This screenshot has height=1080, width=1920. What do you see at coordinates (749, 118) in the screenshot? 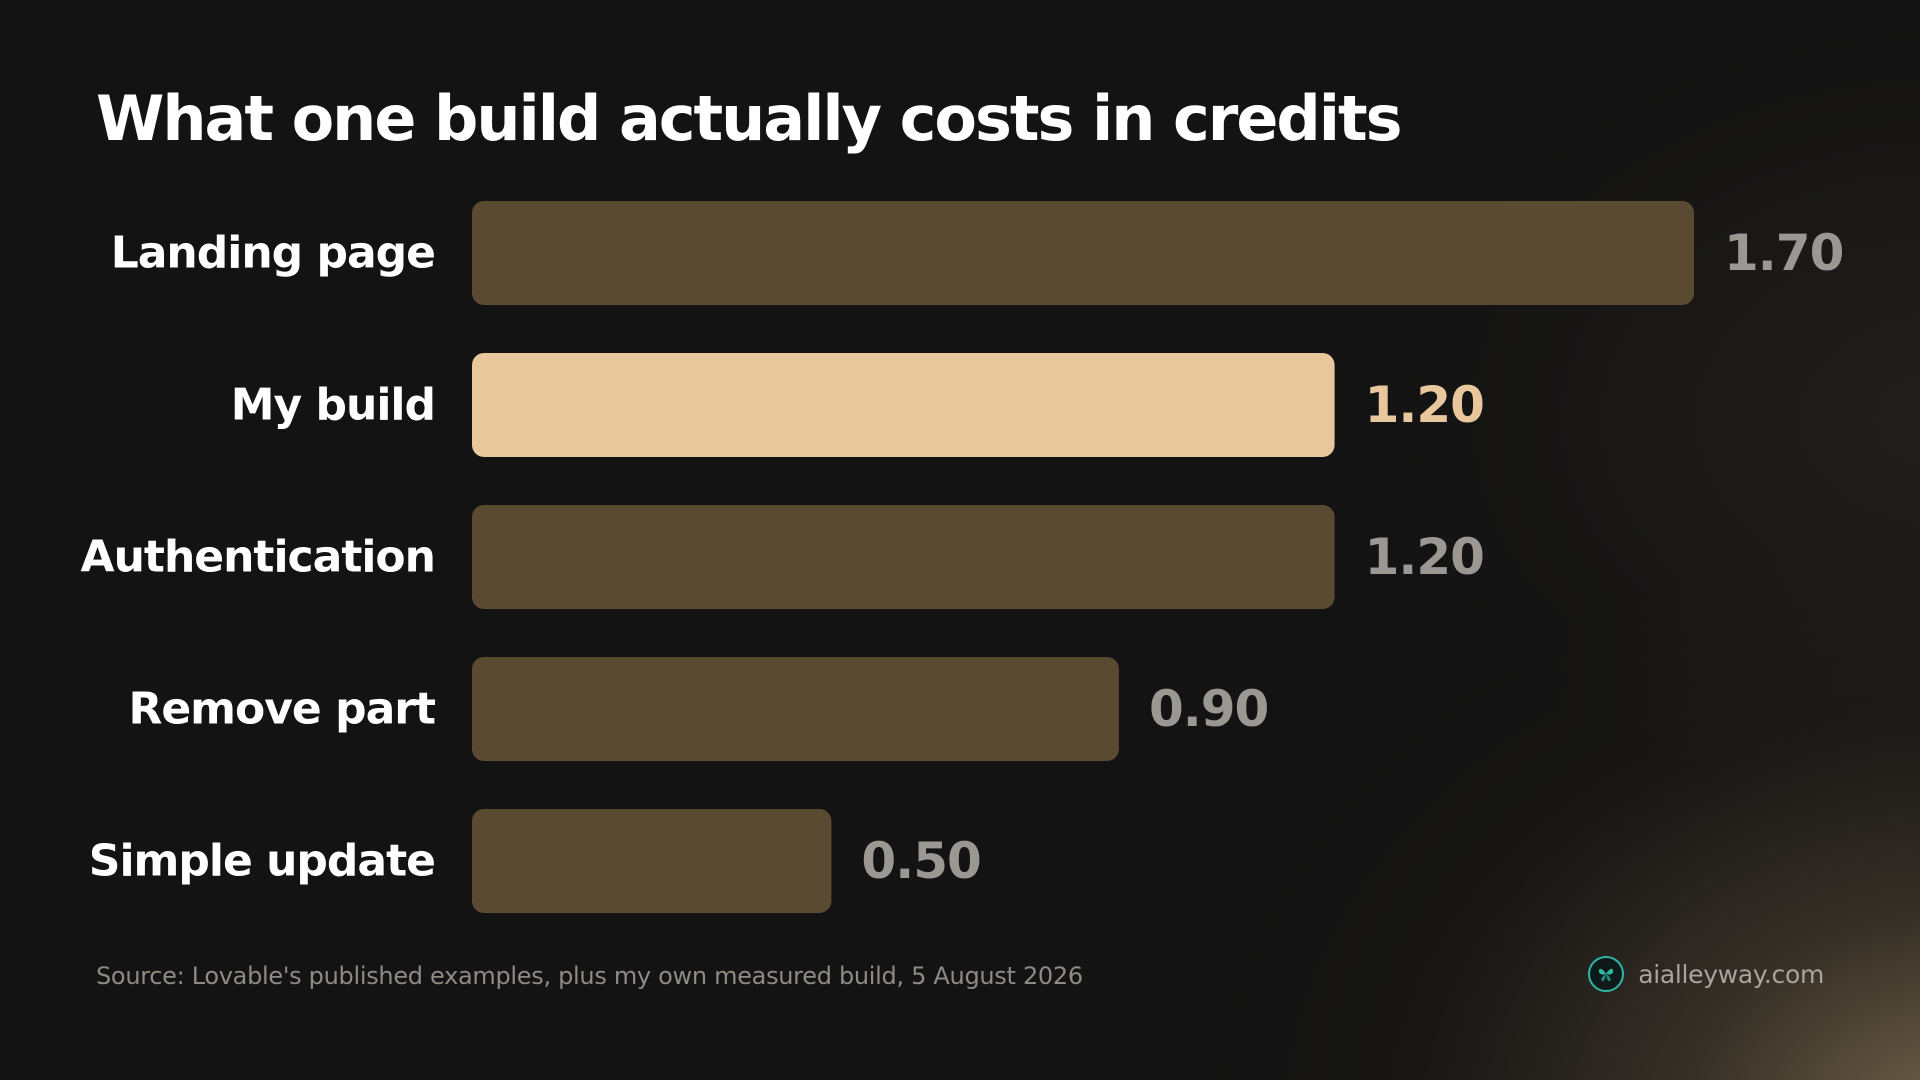
I see `chart-title: What one build actually costs in credits` at bounding box center [749, 118].